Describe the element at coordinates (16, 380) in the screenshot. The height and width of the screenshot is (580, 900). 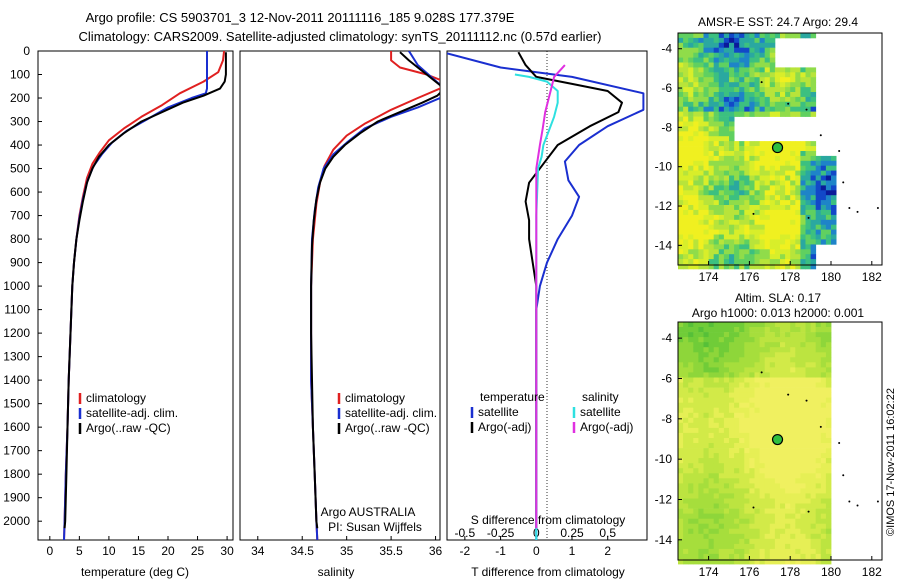
I see `y-tick-label: 1400` at that location.